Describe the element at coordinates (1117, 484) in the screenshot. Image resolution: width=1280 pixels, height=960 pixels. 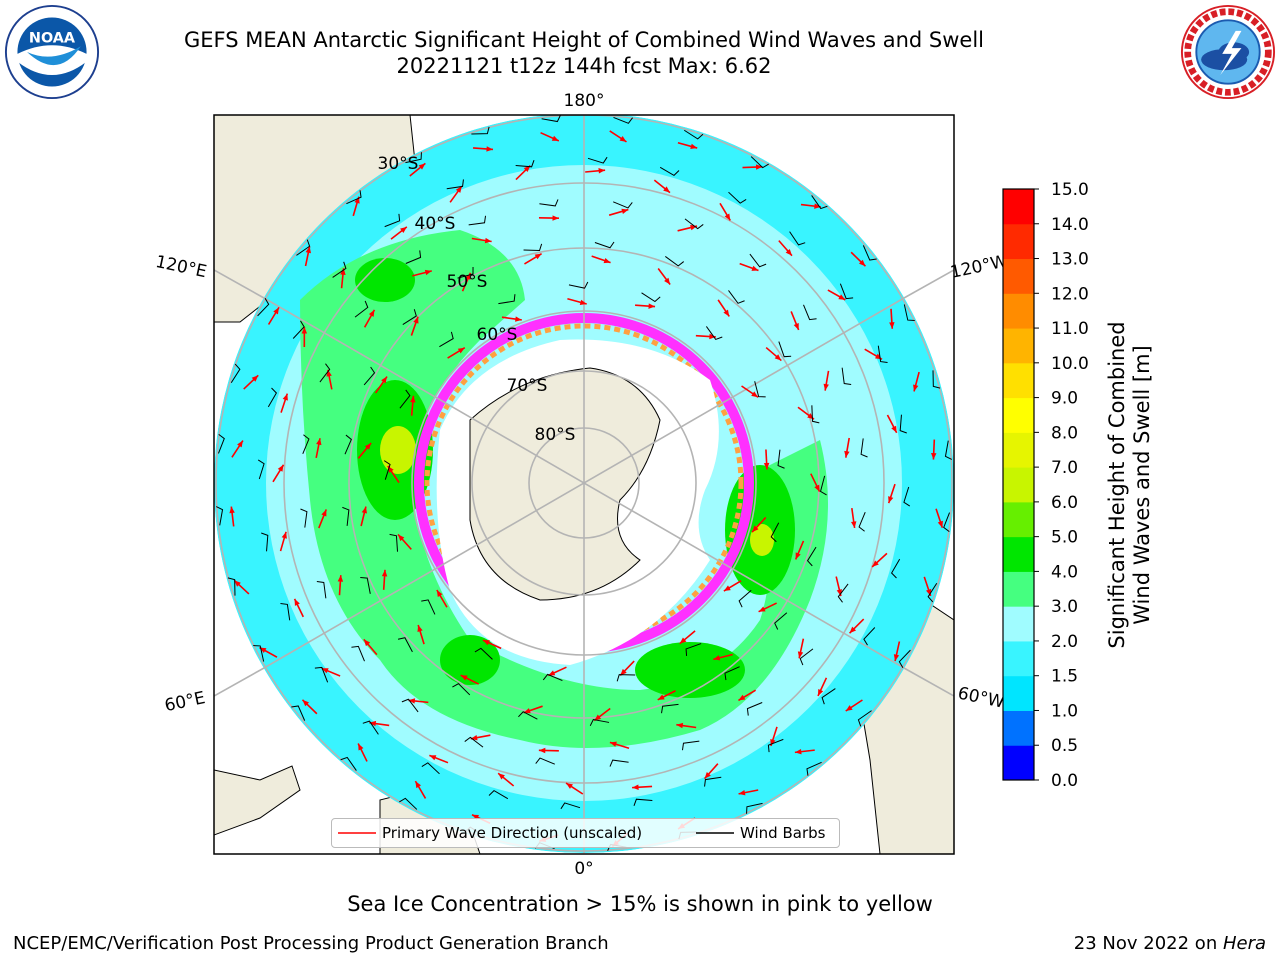
I see `colorbar-label-line1: Significant Height of Combined` at that location.